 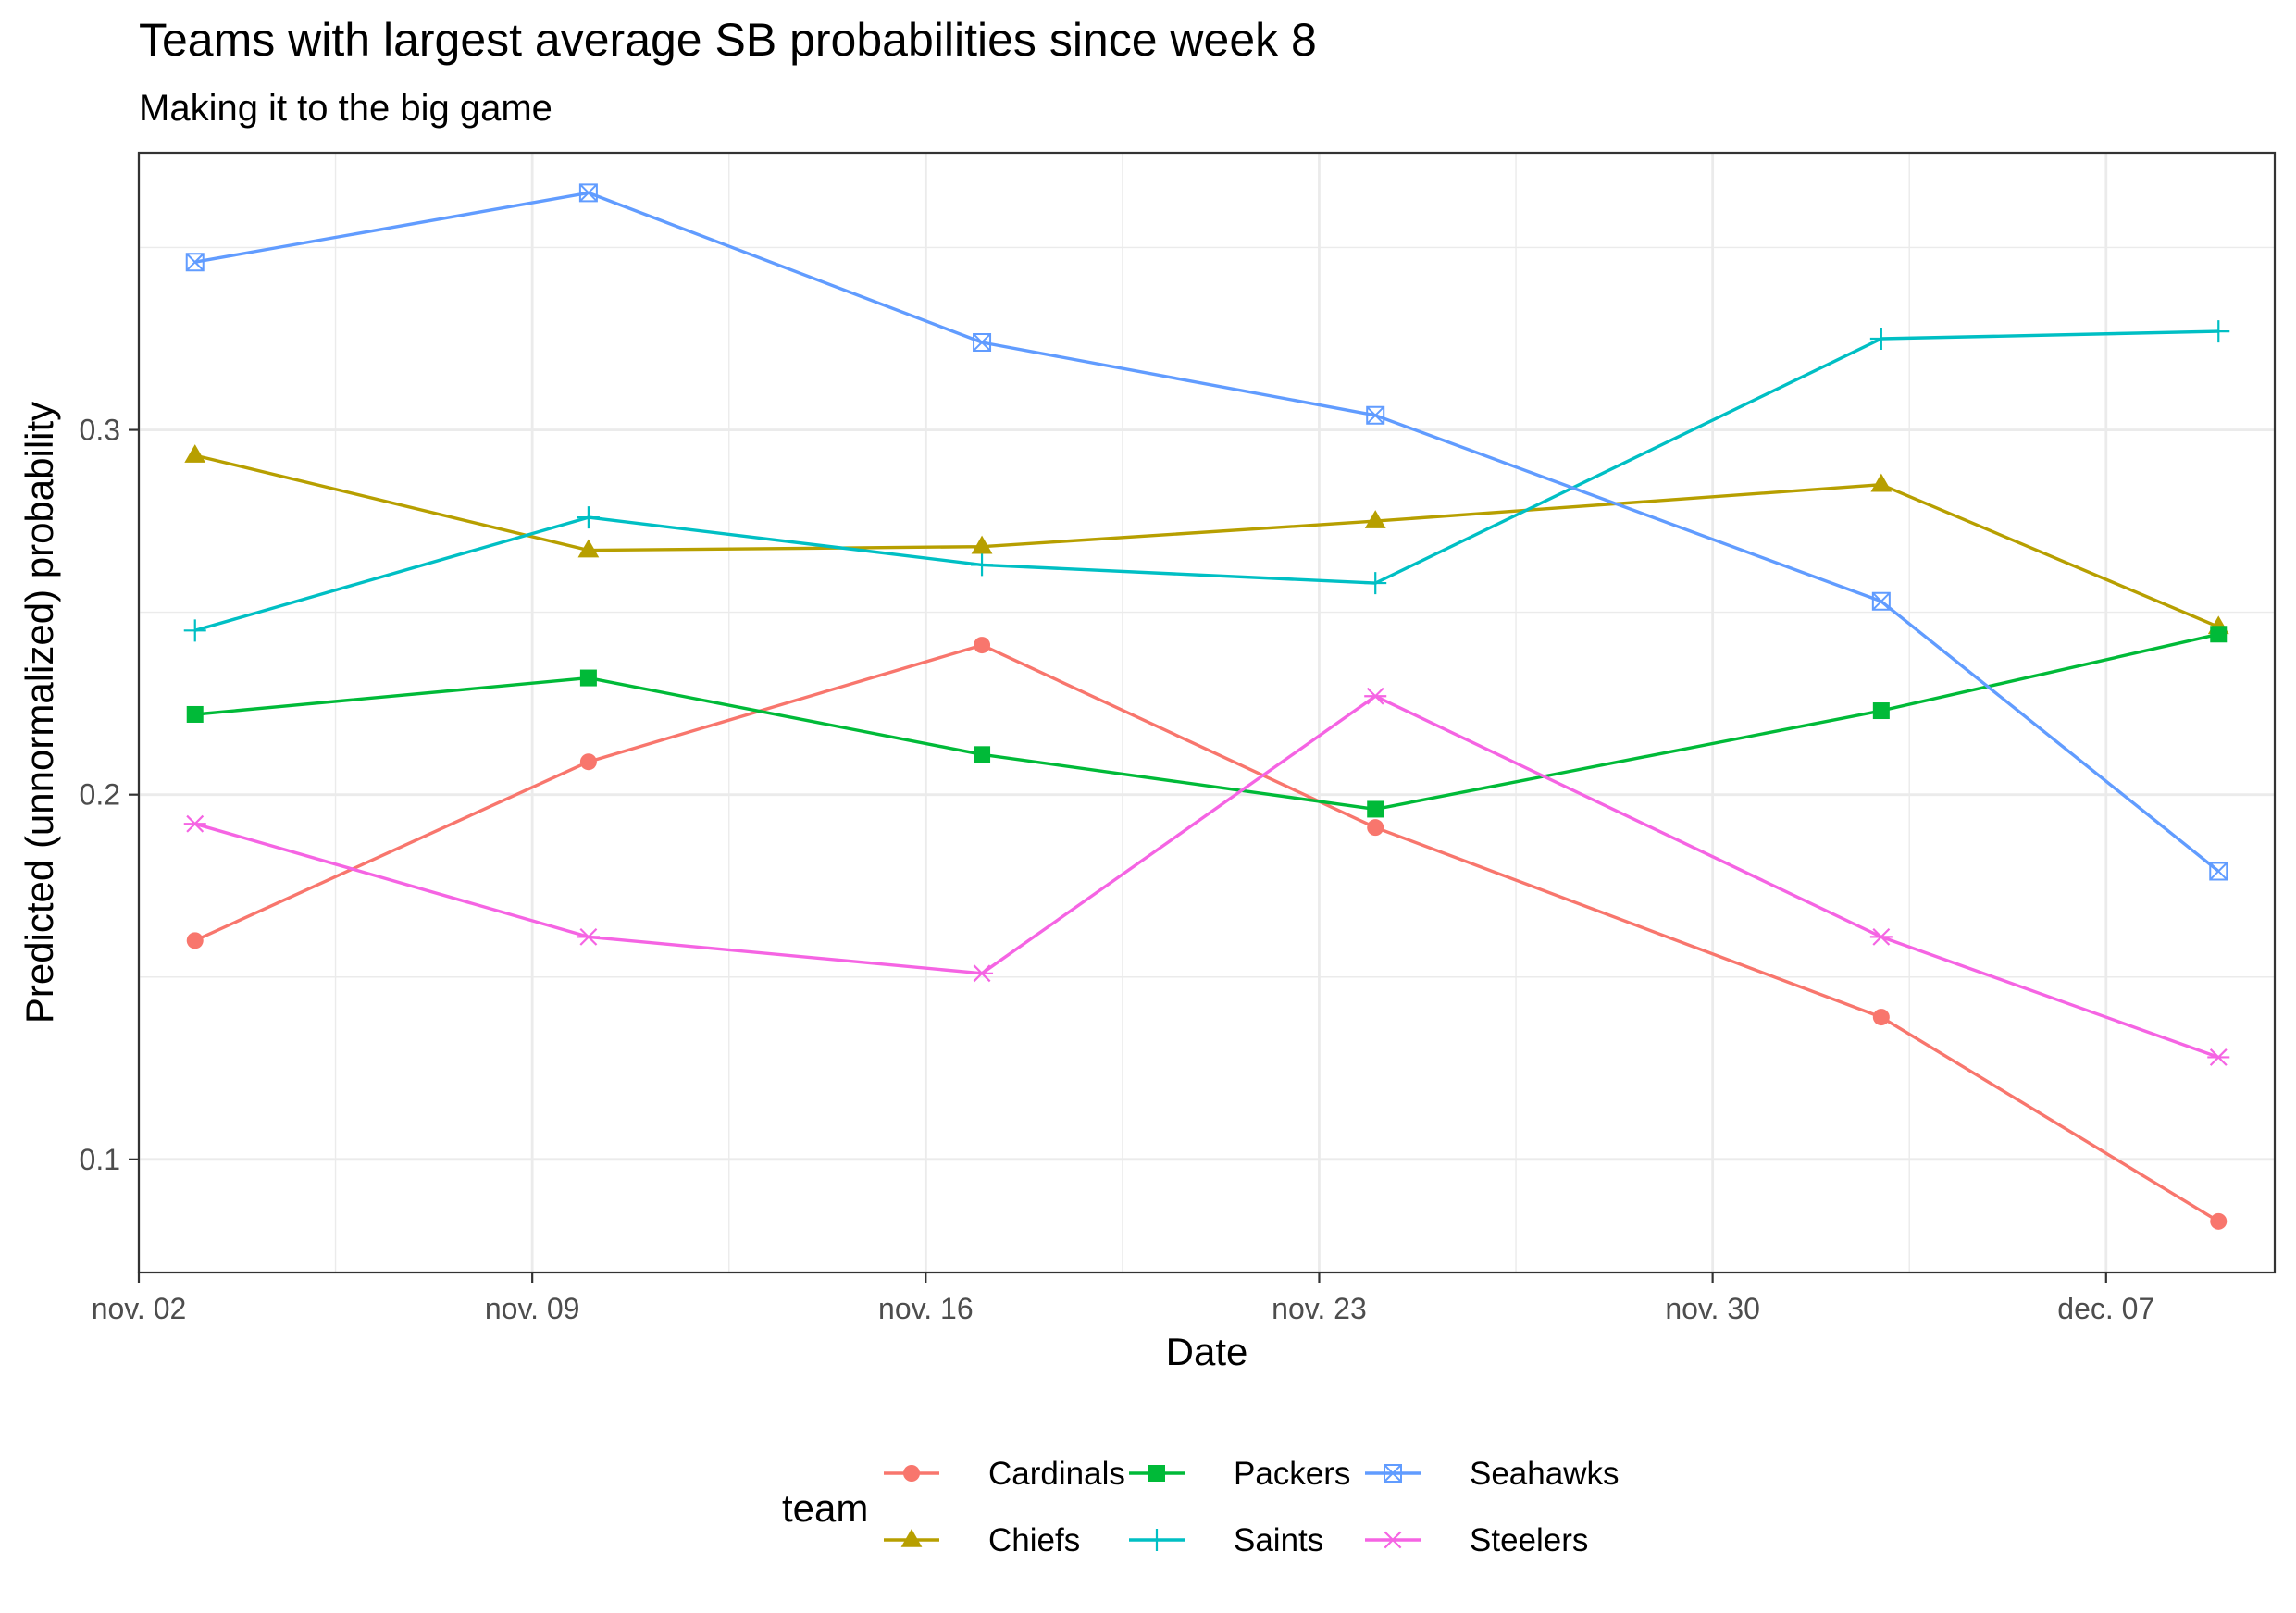 What do you see at coordinates (346, 108) in the screenshot?
I see `chart-subtitle: Making it to the big game` at bounding box center [346, 108].